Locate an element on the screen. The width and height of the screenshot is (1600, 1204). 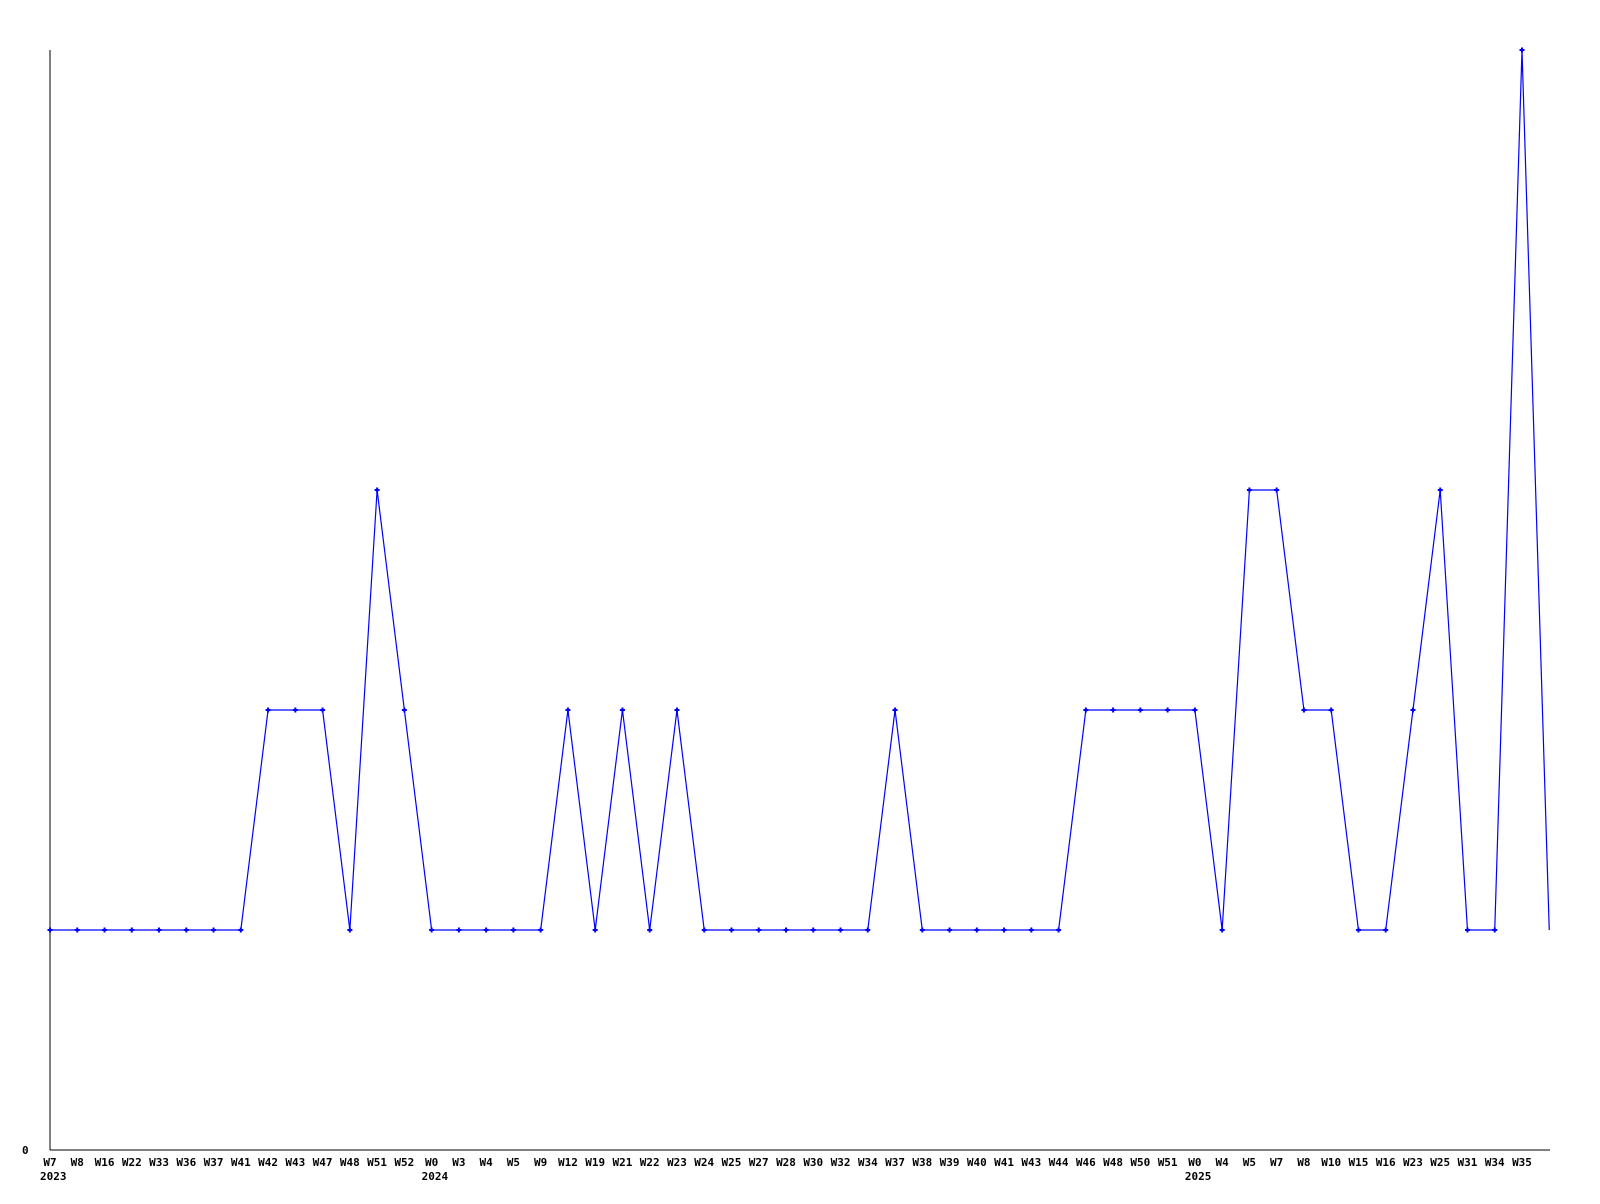
year-label: 2024 is located at coordinates (435, 1176).